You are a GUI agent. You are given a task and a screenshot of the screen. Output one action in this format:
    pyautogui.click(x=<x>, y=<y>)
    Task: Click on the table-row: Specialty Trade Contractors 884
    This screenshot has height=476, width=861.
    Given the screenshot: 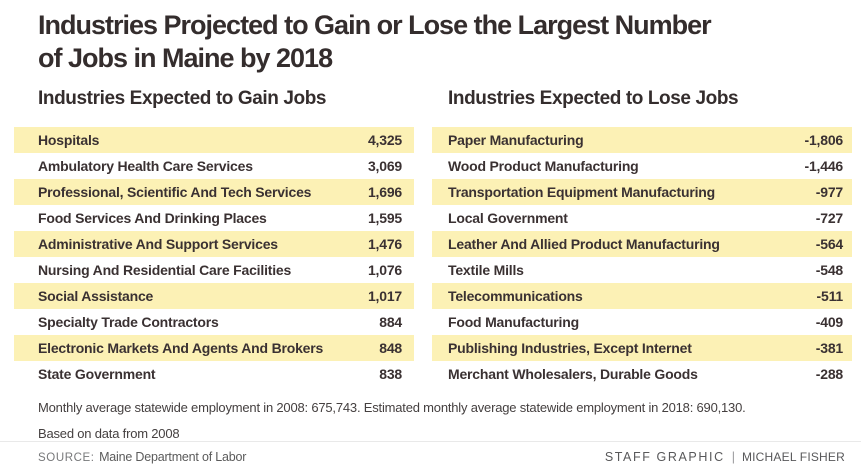 What is the action you would take?
    pyautogui.click(x=214, y=322)
    